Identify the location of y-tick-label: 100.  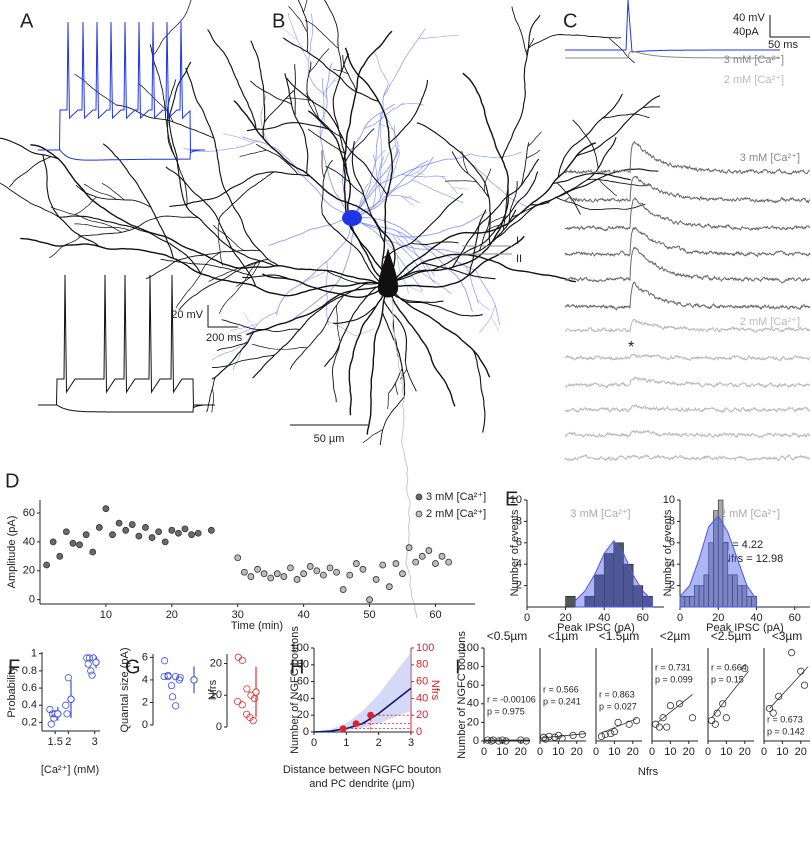
(470, 648).